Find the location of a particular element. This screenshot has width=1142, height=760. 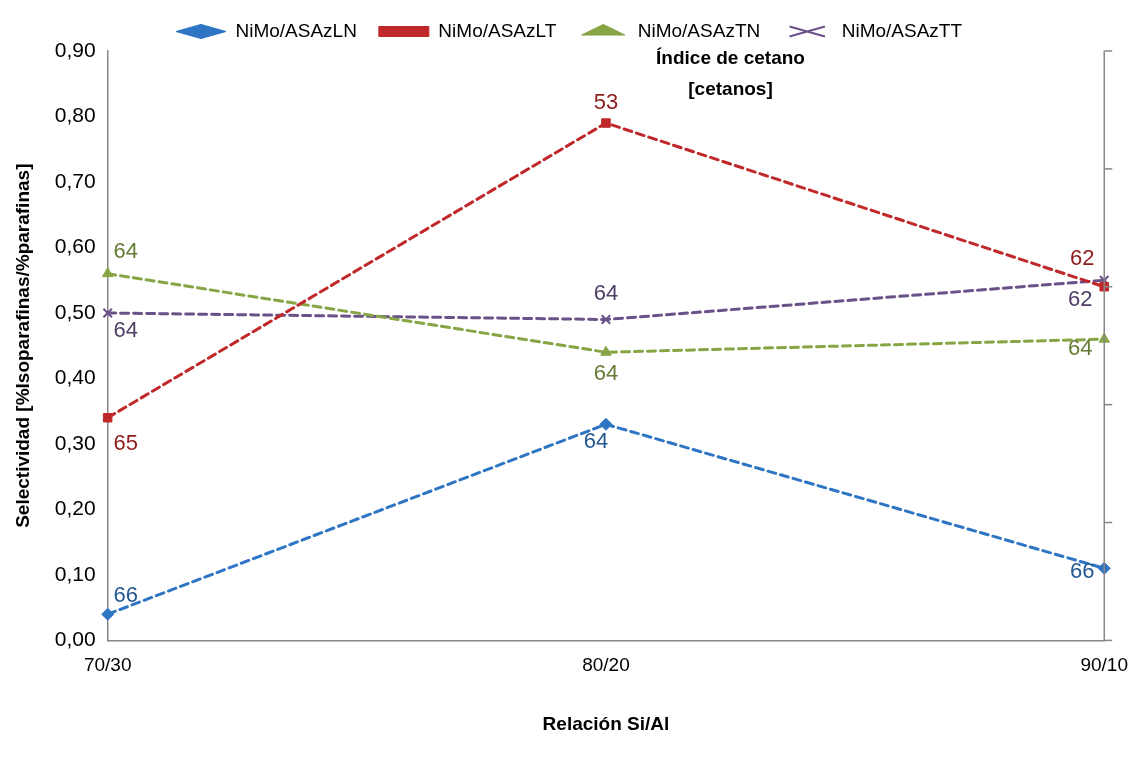

y-tick-label: 0,40 is located at coordinates (75, 377).